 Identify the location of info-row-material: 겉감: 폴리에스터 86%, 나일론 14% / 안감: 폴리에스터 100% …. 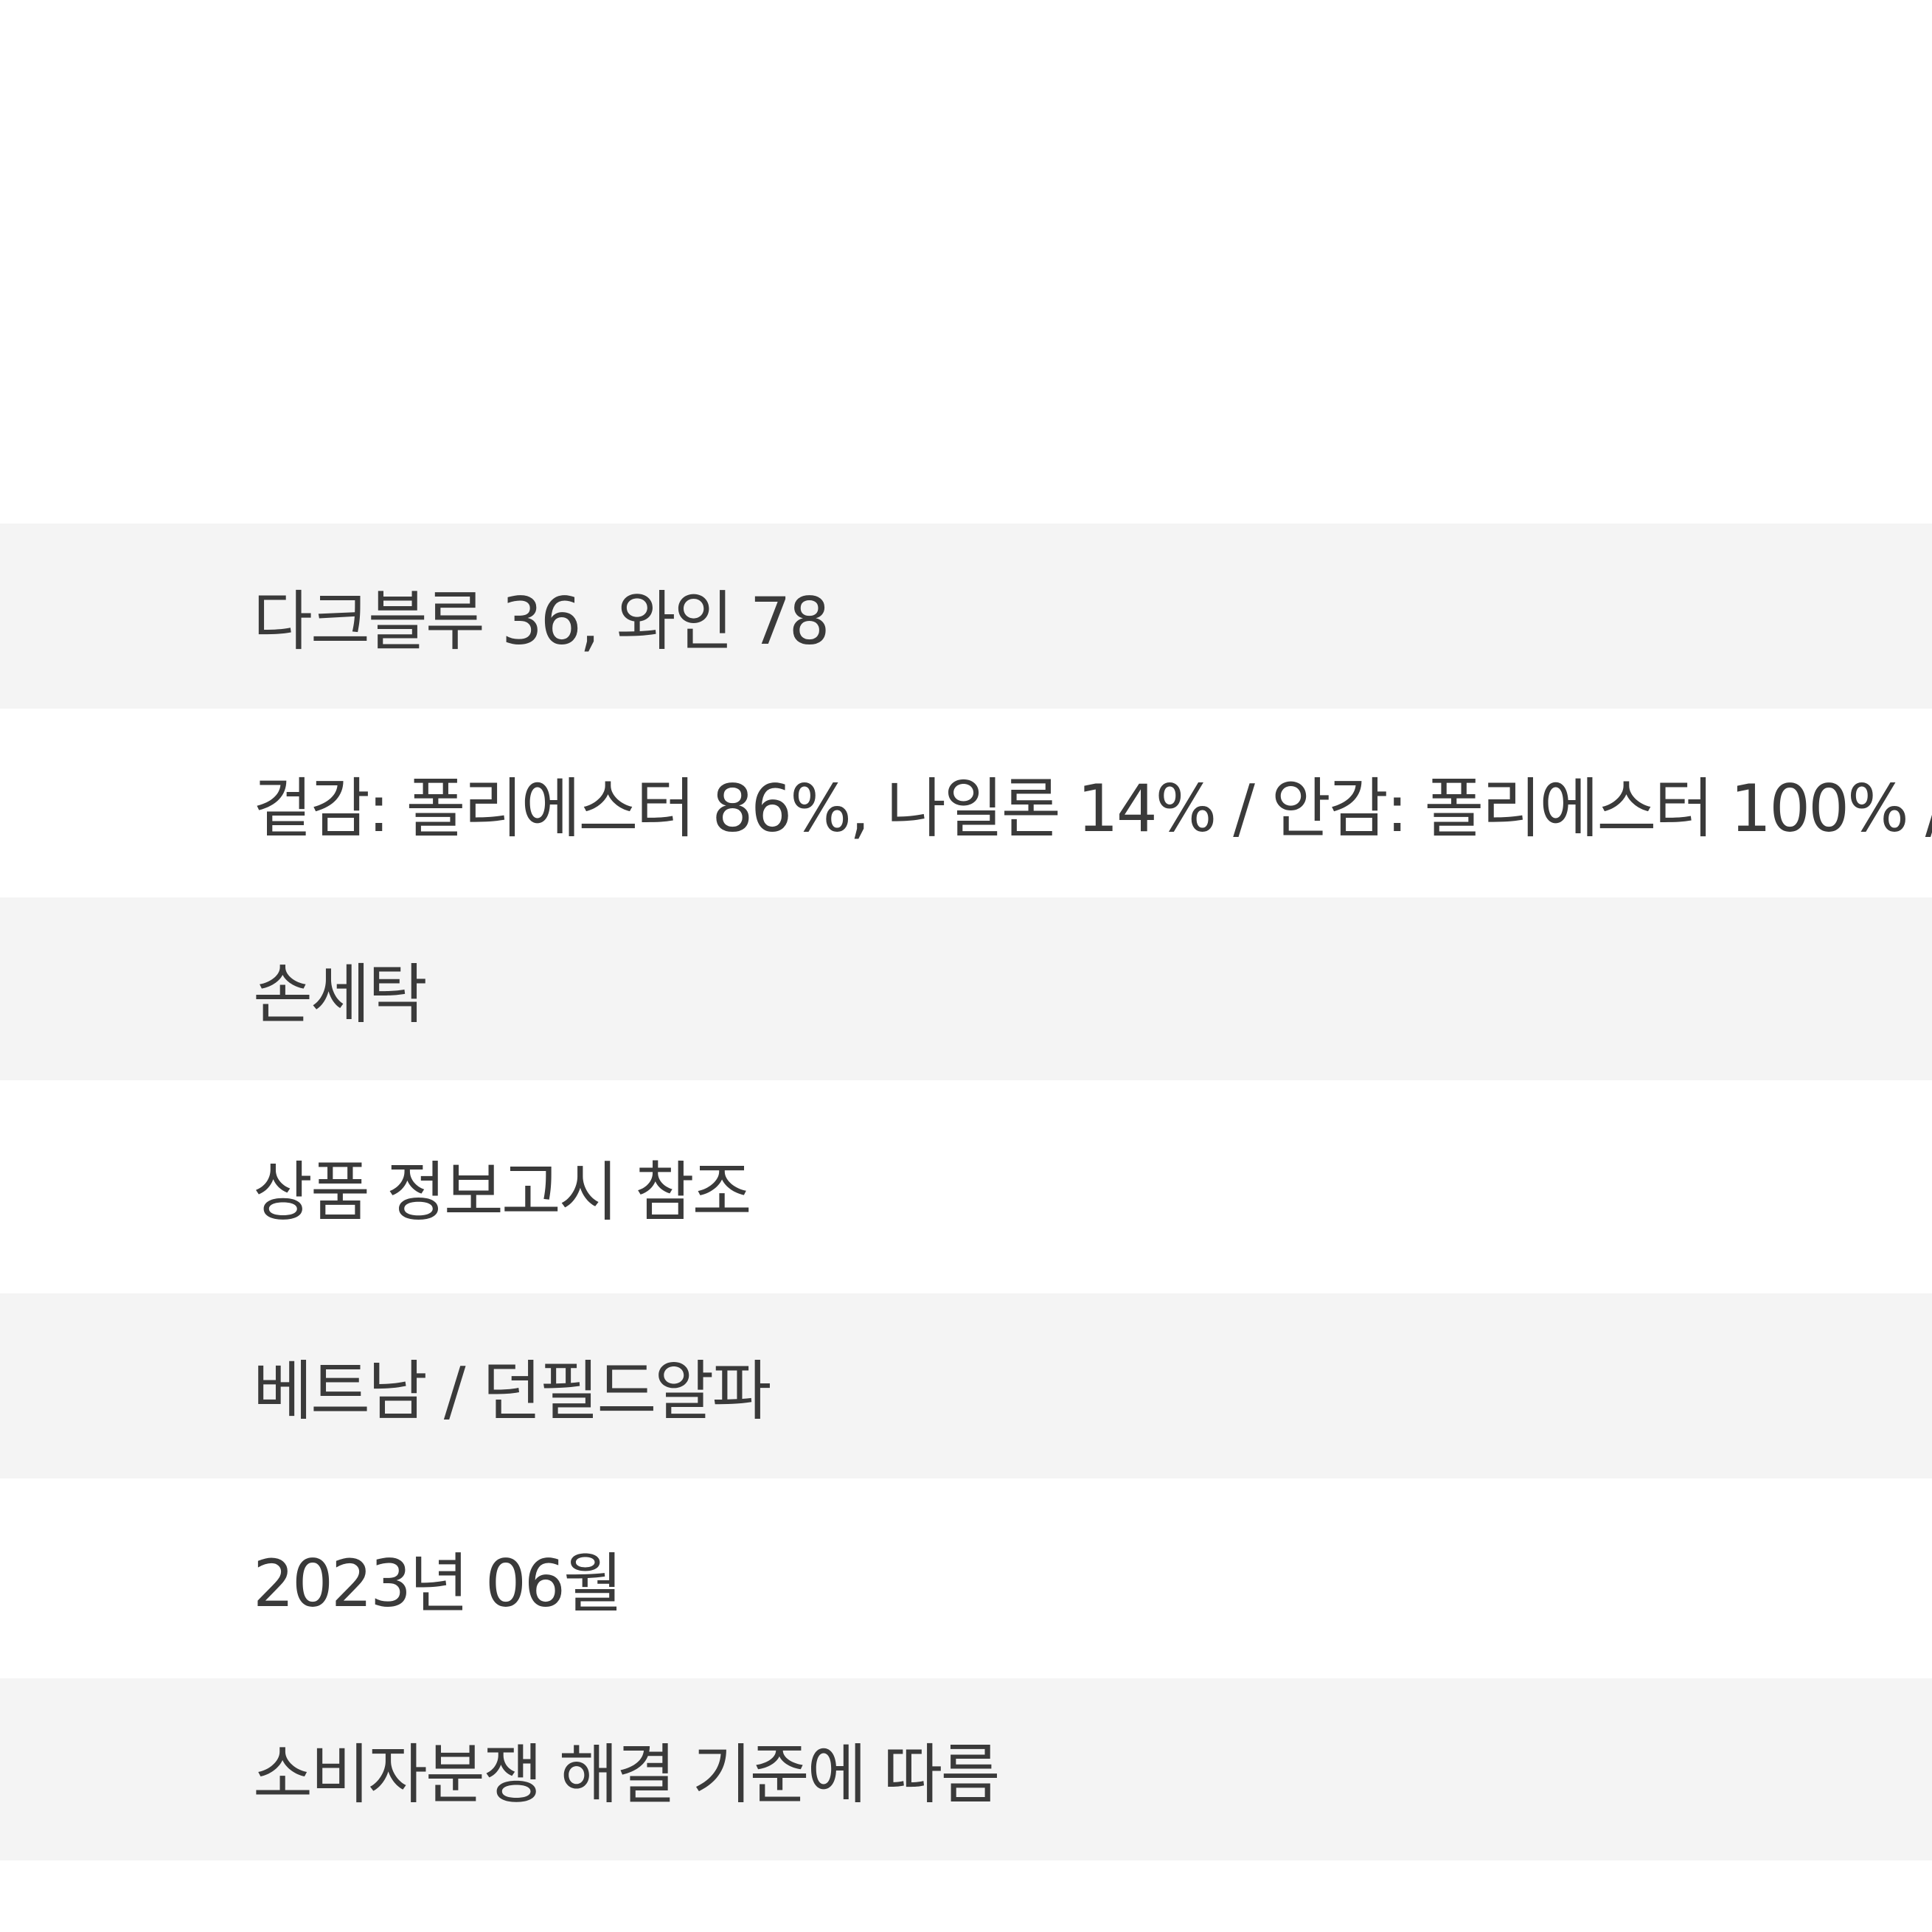
(966, 803).